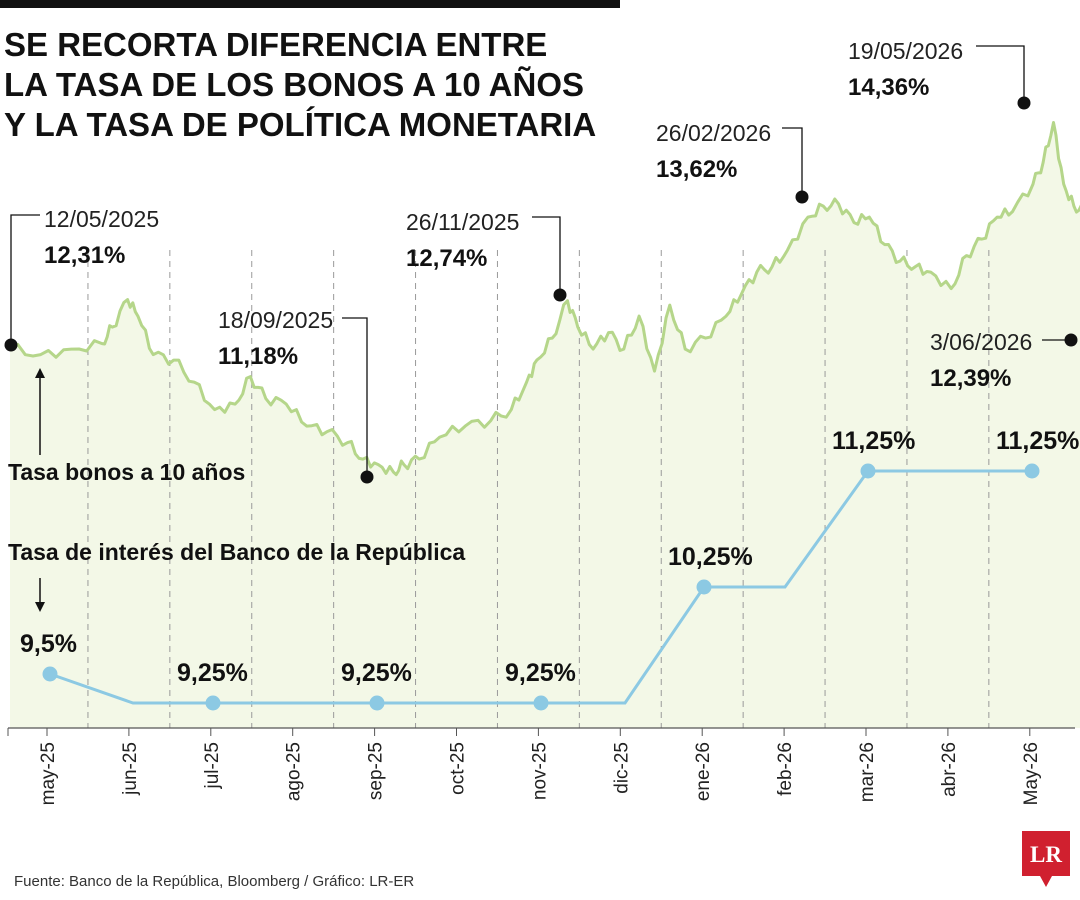 Image resolution: width=1080 pixels, height=900 pixels. What do you see at coordinates (1046, 854) in the screenshot?
I see `lr-logo-text: LR` at bounding box center [1046, 854].